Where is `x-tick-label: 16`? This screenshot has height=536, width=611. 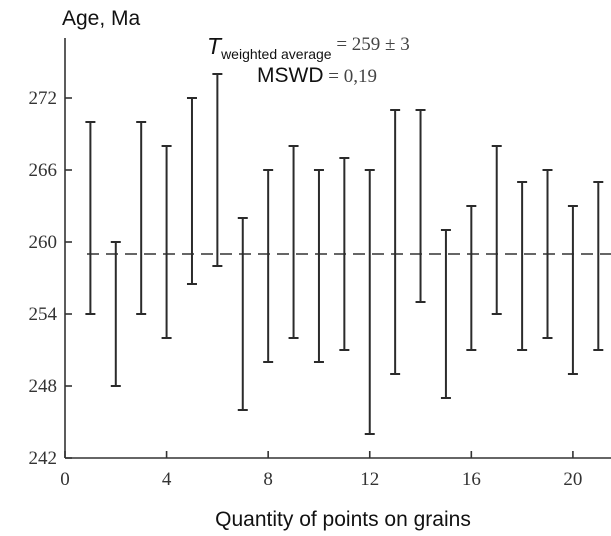 x-tick-label: 16 is located at coordinates (471, 479).